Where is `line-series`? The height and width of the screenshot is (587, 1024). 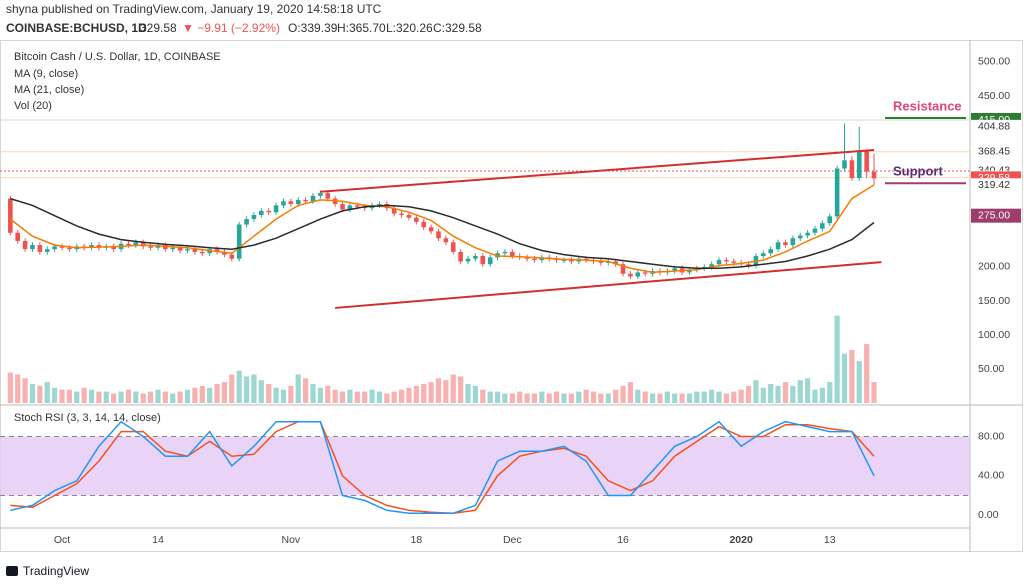 line-series is located at coordinates (442, 229).